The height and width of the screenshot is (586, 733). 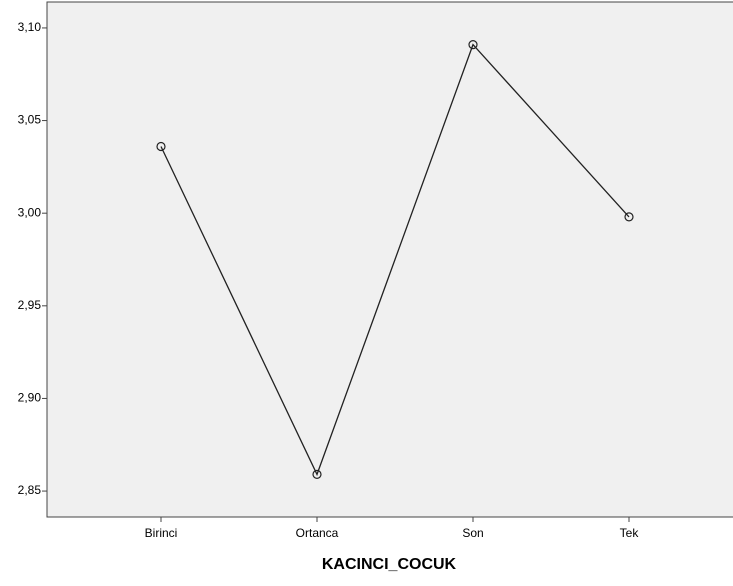 I want to click on x-tick-label: Son, so click(x=472, y=533).